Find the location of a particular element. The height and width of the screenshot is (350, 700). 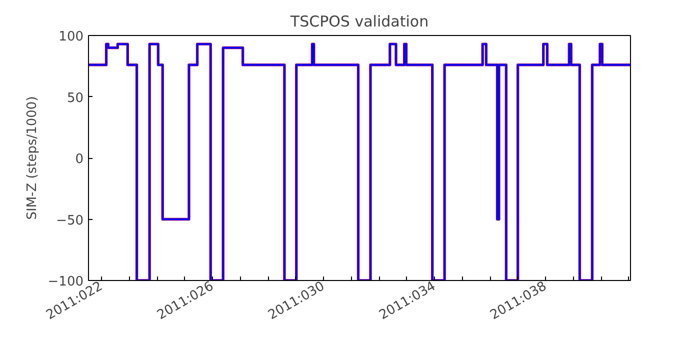

y-axis-title: SIM-Z (steps/1000) is located at coordinates (32, 158).